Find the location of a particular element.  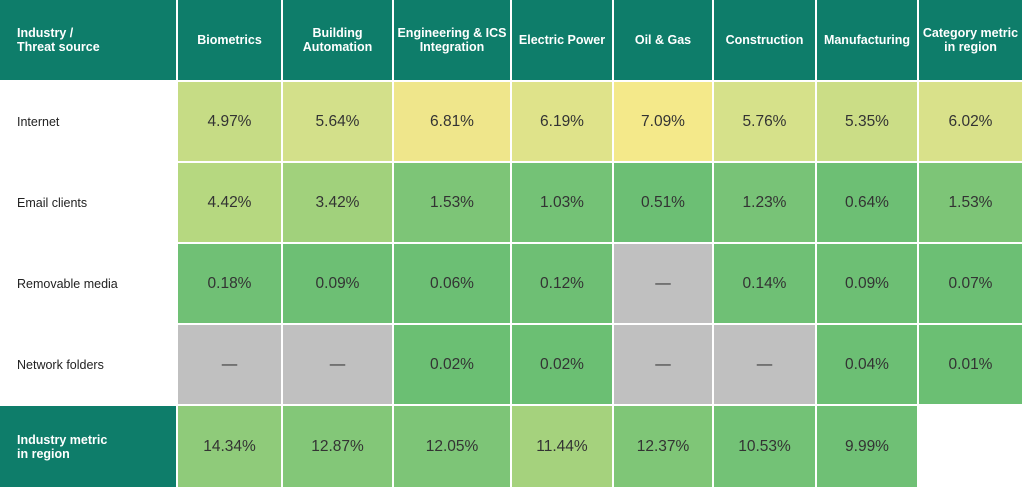

value-cell: 5.35% is located at coordinates (867, 121).